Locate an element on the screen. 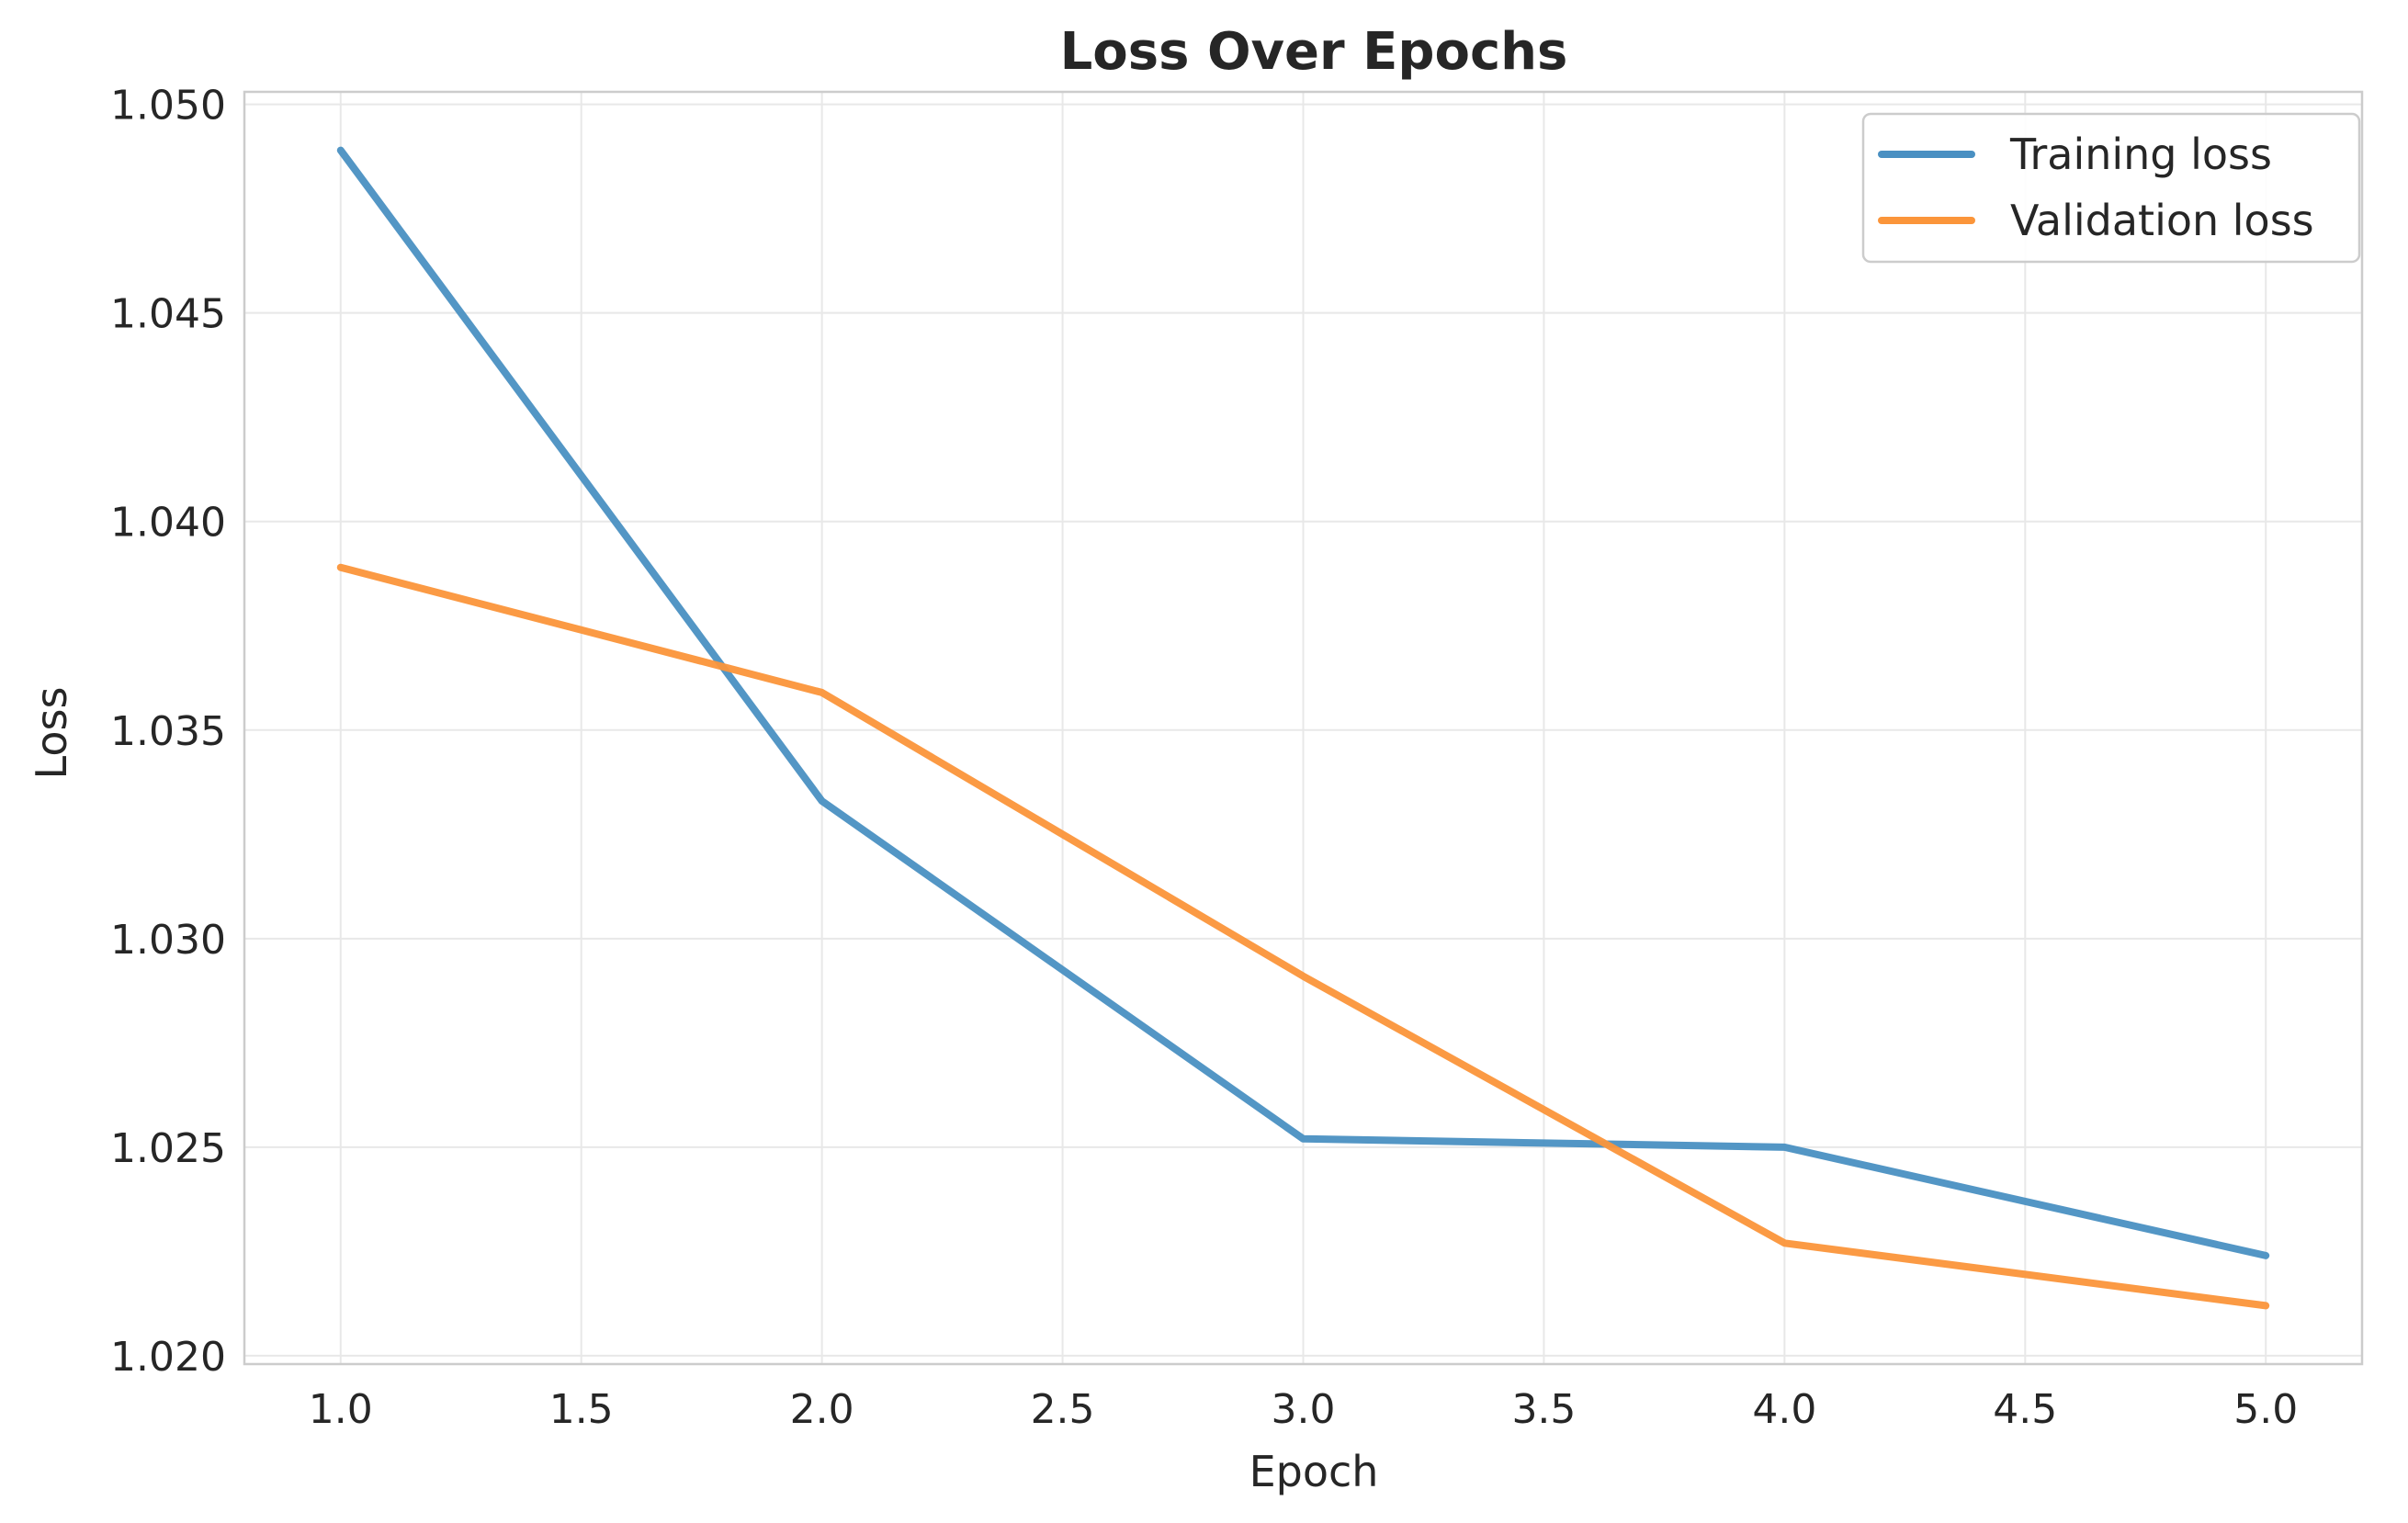 Image resolution: width=2408 pixels, height=1523 pixels. x-axis-ticks: 1.0 1.5 2.0 2.5 3.0 3.5 4.0 4.5 5.0 is located at coordinates (1303, 1409).